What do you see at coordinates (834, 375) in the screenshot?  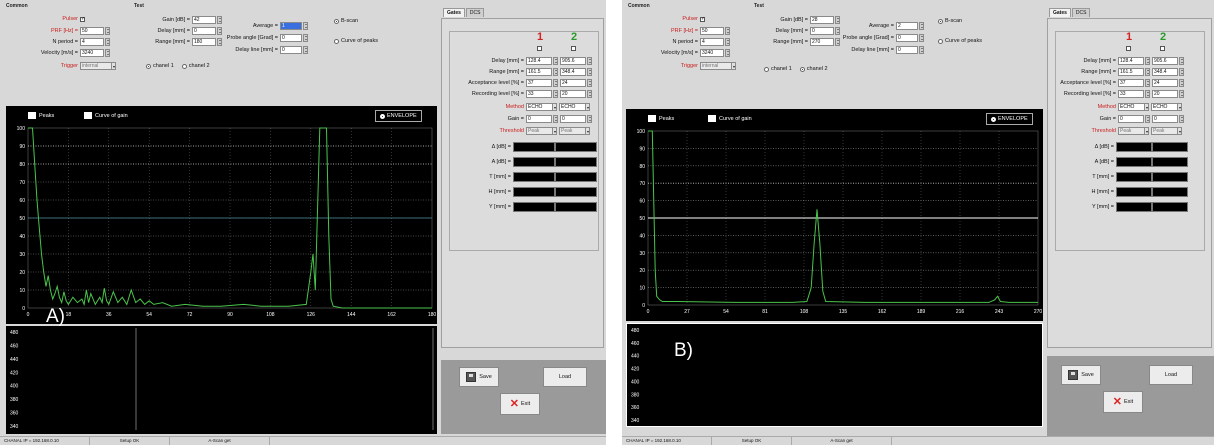 I see `bscan-plot: 480 460 440 420 400 380 360 340` at bounding box center [834, 375].